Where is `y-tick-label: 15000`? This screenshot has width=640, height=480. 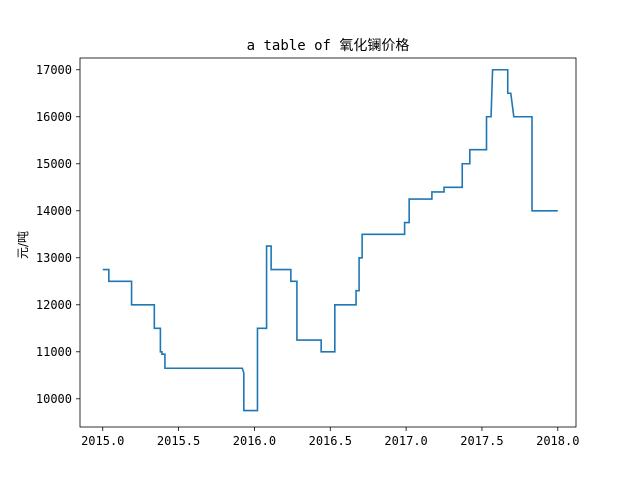 y-tick-label: 15000 is located at coordinates (54, 164).